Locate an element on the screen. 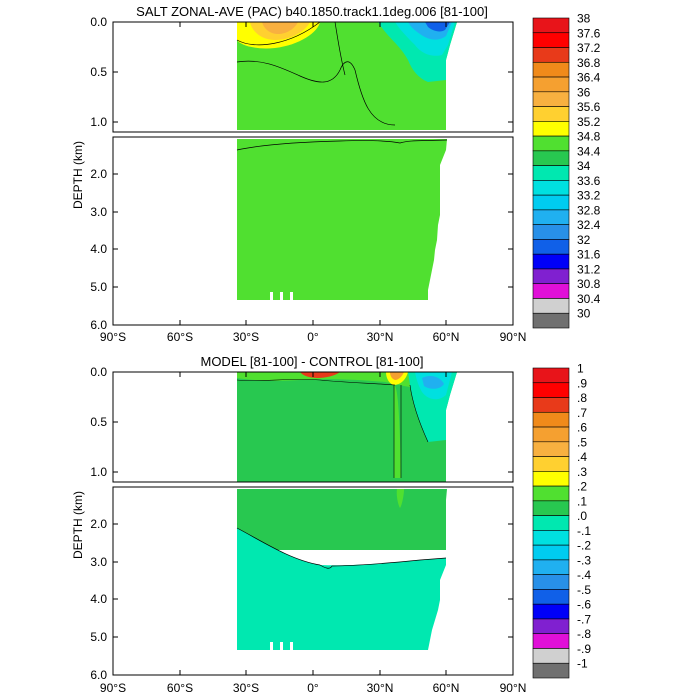 The image size is (700, 700). salt-lower-contour is located at coordinates (342, 145).